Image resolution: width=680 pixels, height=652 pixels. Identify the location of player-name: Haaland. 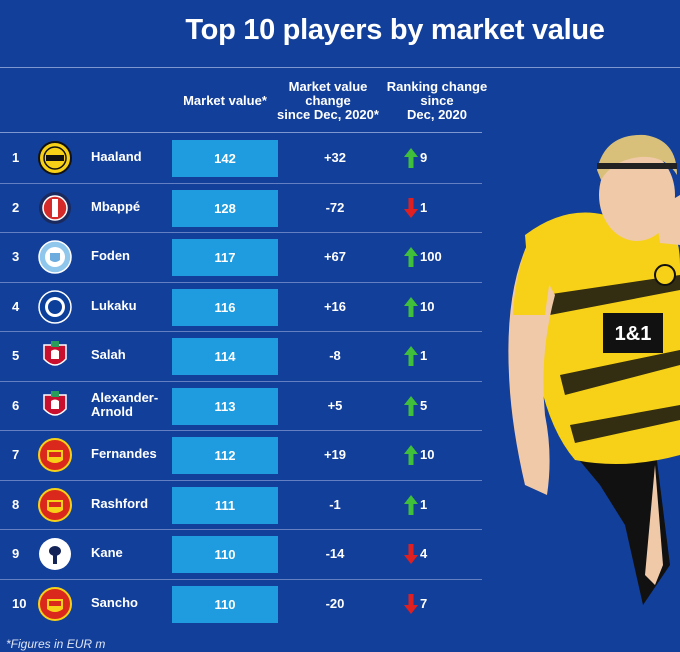
(116, 156).